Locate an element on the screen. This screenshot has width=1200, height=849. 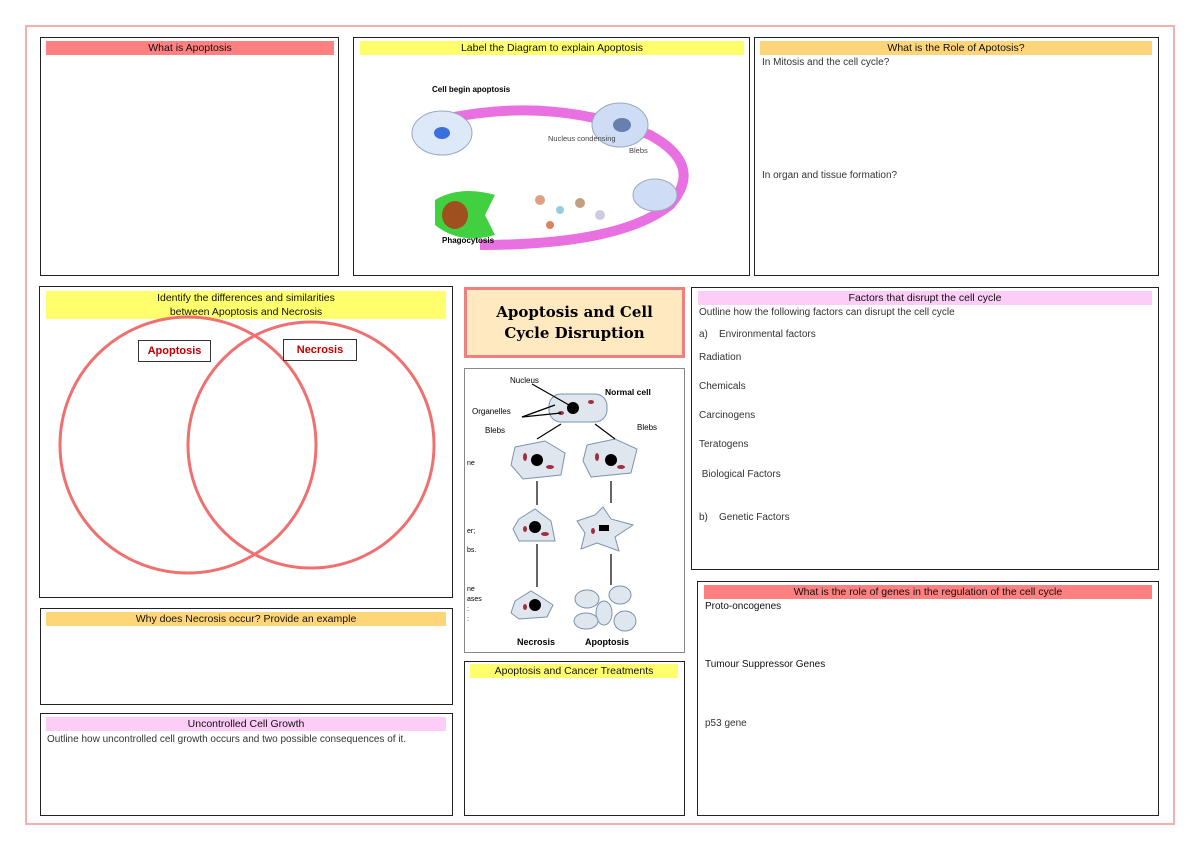
factor-item: Carcinogens is located at coordinates (727, 415).